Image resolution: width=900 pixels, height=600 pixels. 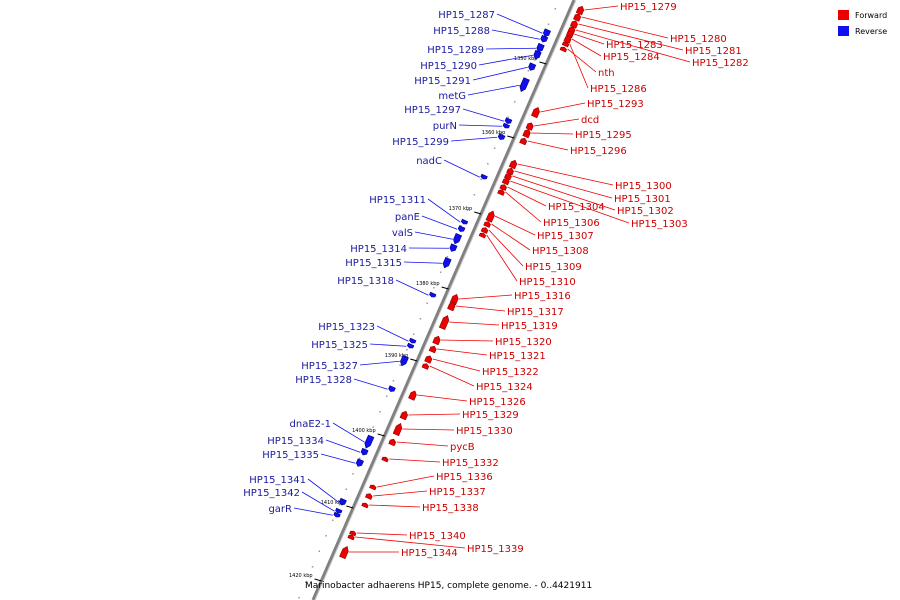 What do you see at coordinates (542, 296) in the screenshot?
I see `gene-label-hp15-1316: HP15_1316` at bounding box center [542, 296].